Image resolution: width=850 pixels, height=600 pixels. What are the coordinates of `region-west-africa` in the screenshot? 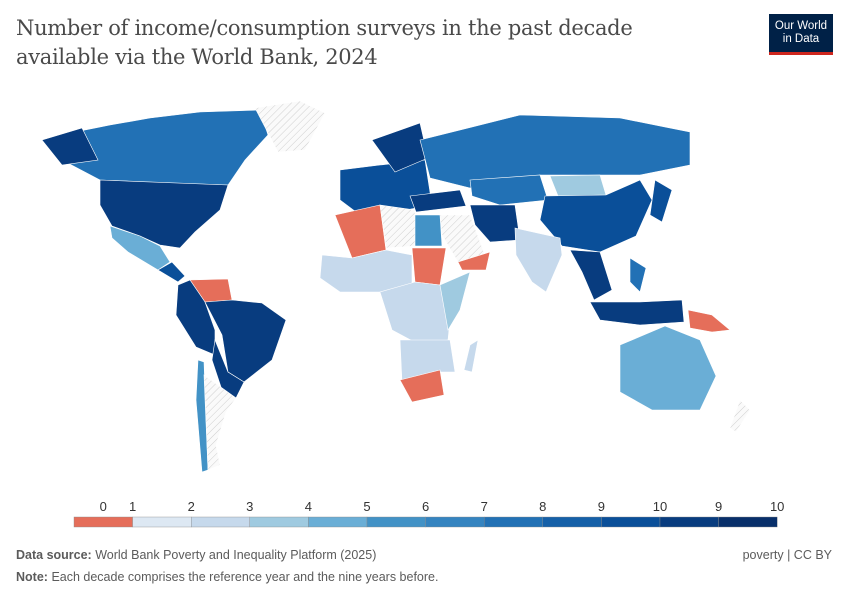 It's located at (366, 271).